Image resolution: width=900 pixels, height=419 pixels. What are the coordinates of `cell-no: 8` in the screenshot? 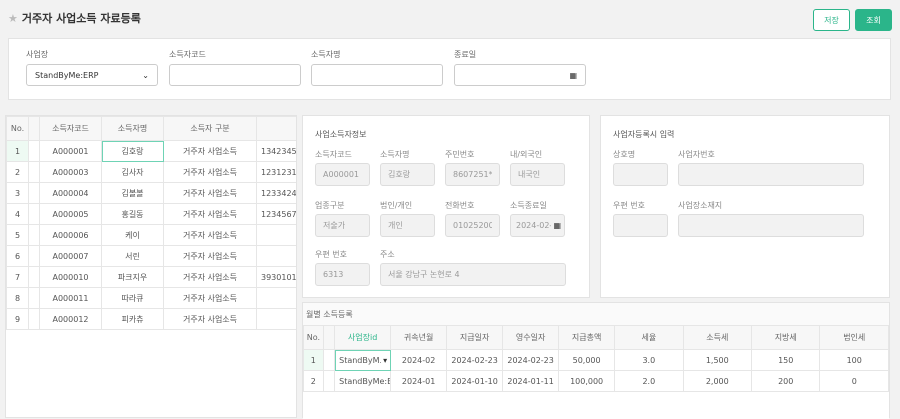 It's located at (17, 298).